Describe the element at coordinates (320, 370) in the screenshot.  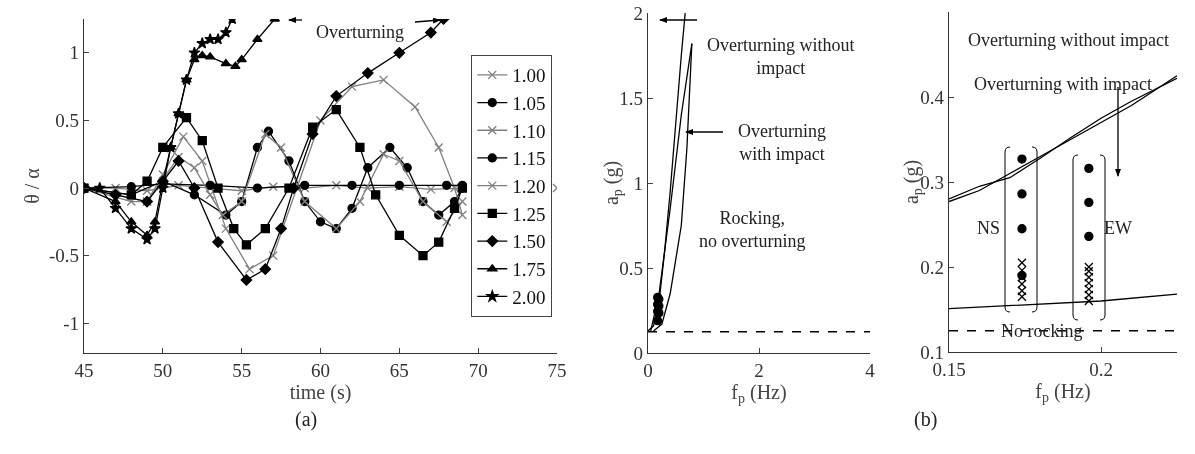
I see `x-tick-label: 60` at that location.